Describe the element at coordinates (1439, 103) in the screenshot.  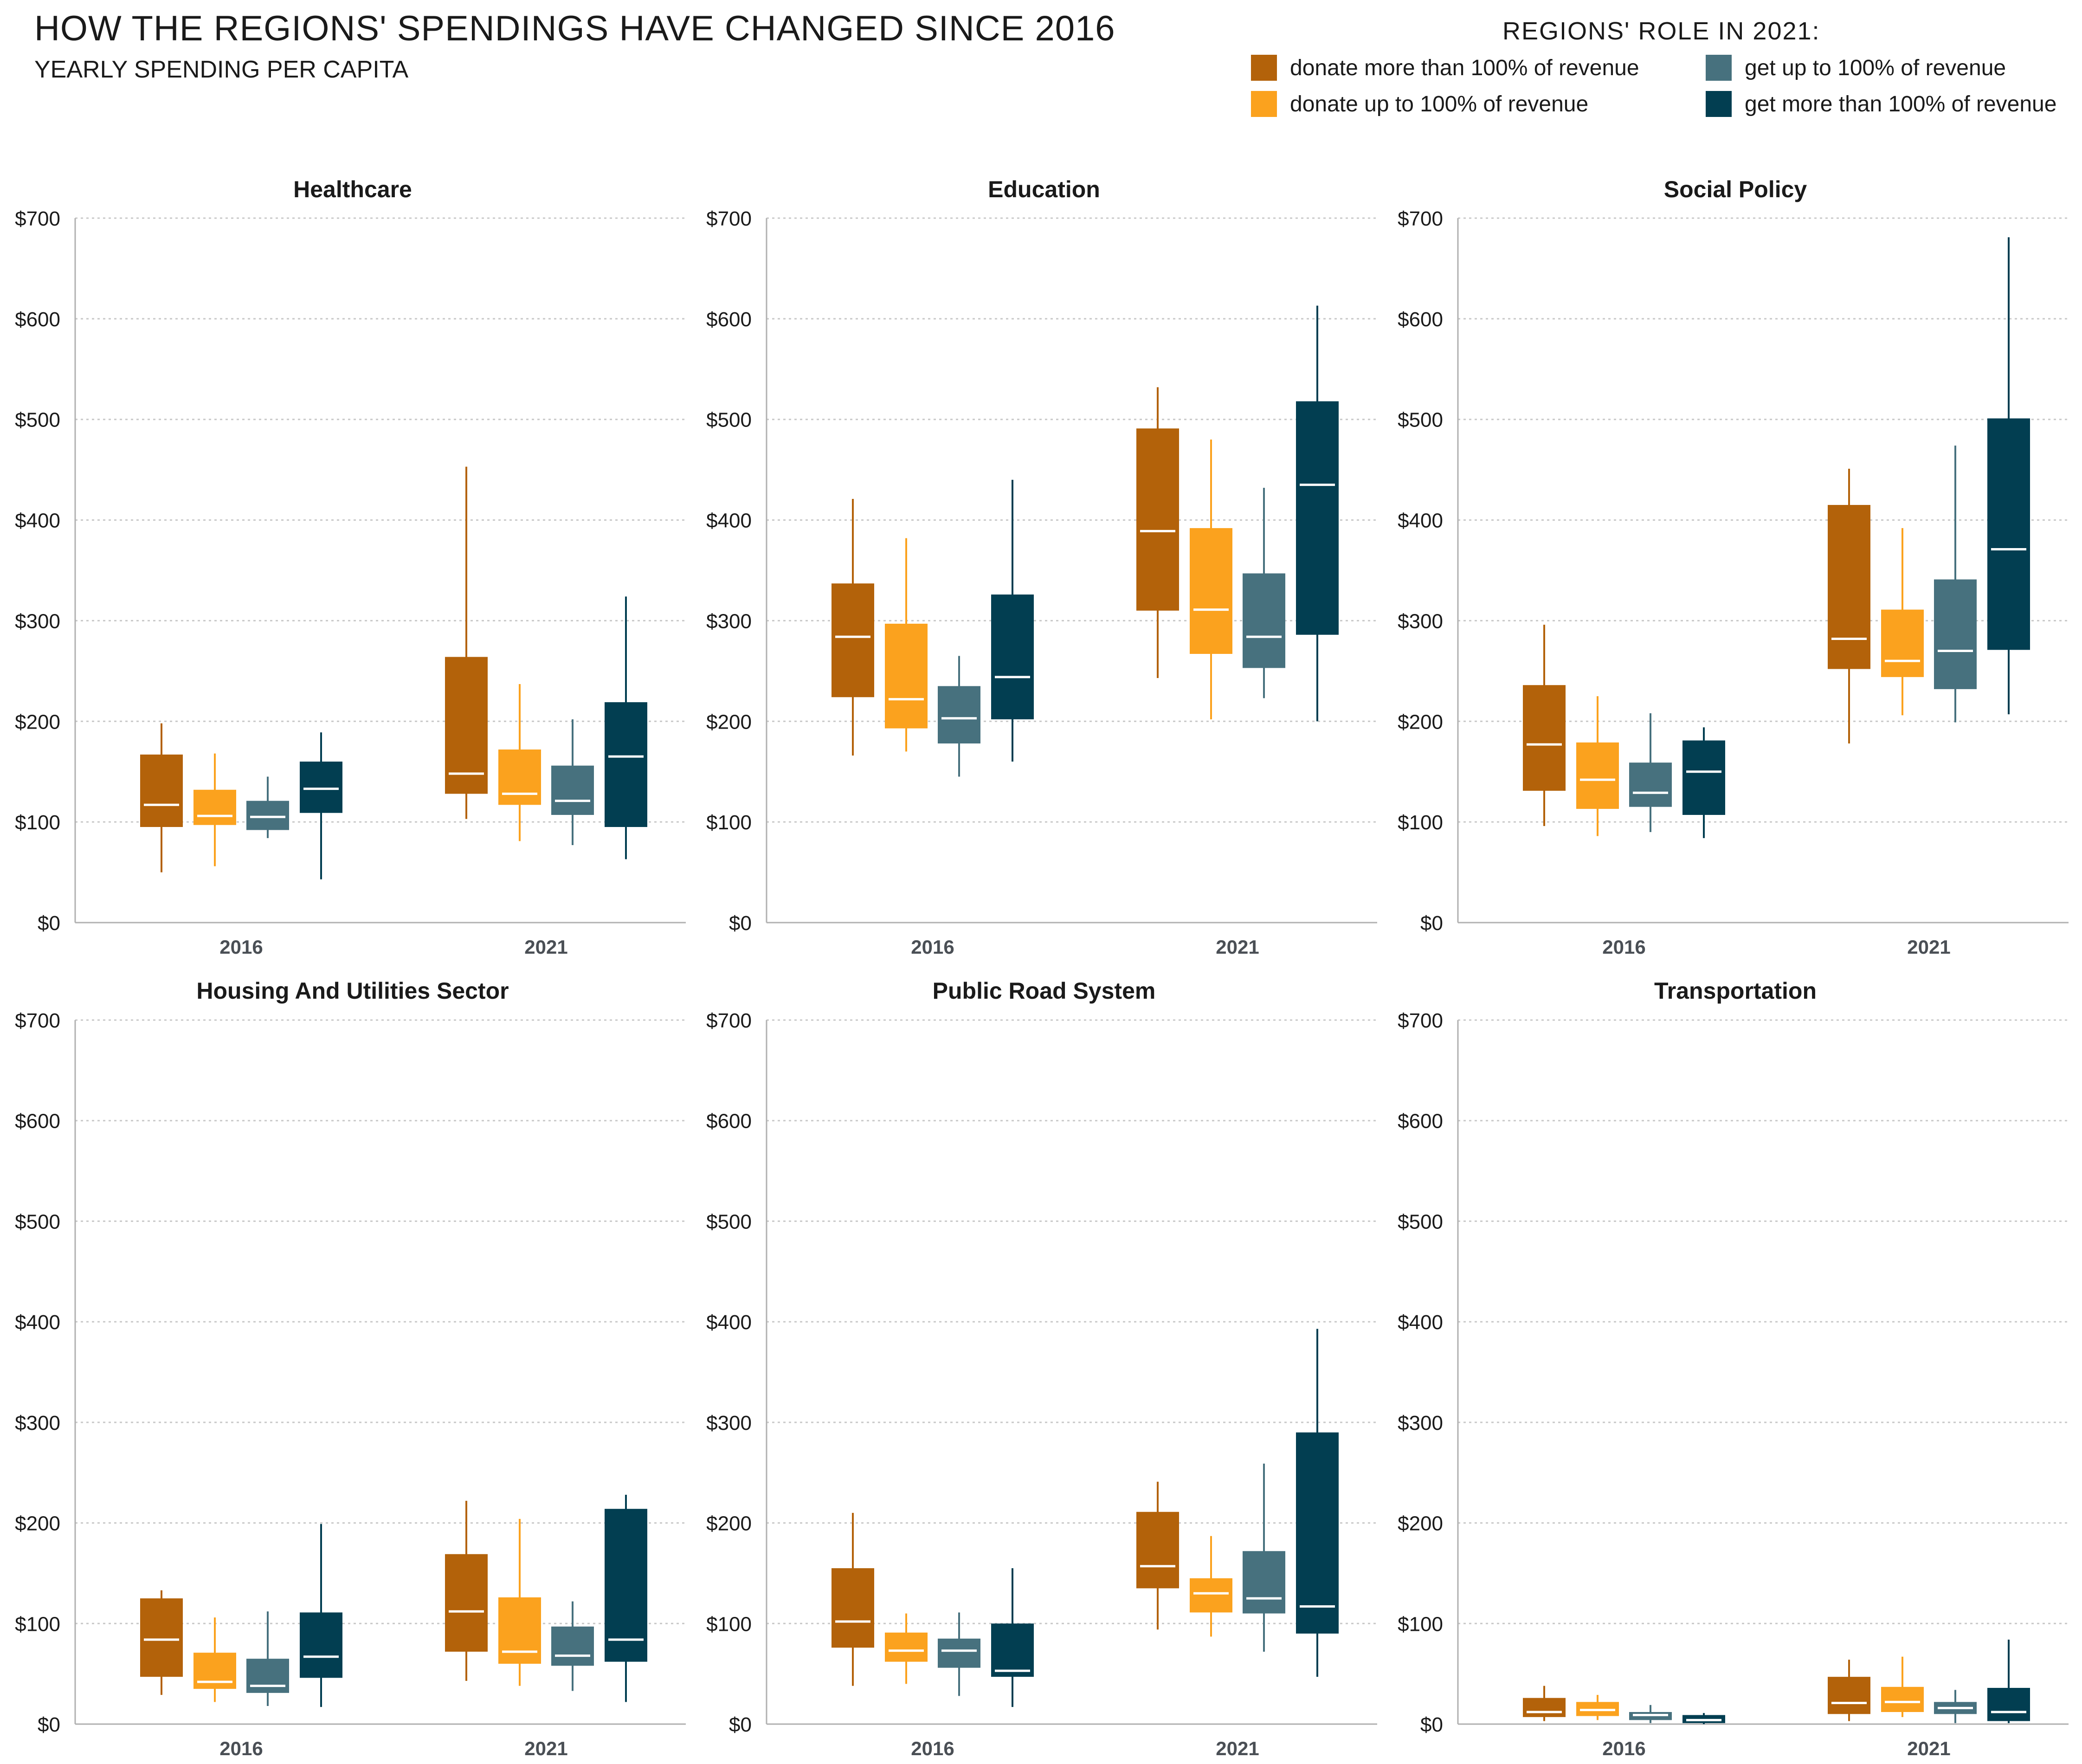
I see `legend-label: donate up to 100% of revenue` at that location.